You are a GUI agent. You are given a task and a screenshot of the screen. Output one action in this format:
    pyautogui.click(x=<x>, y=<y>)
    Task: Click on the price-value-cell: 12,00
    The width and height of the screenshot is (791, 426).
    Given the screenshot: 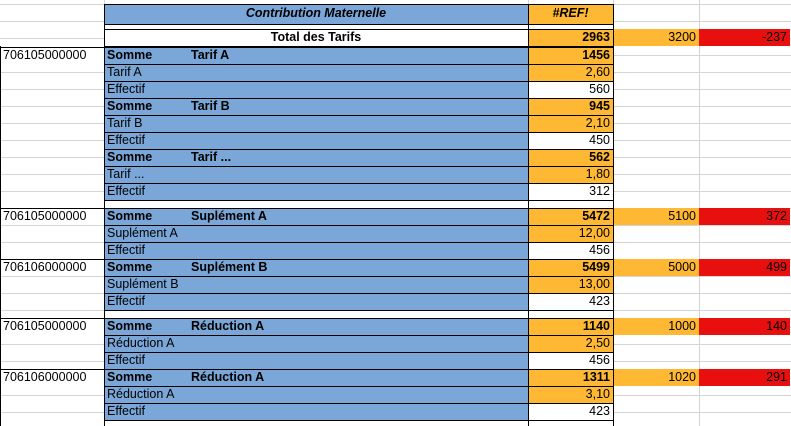 What is the action you would take?
    pyautogui.click(x=570, y=233)
    